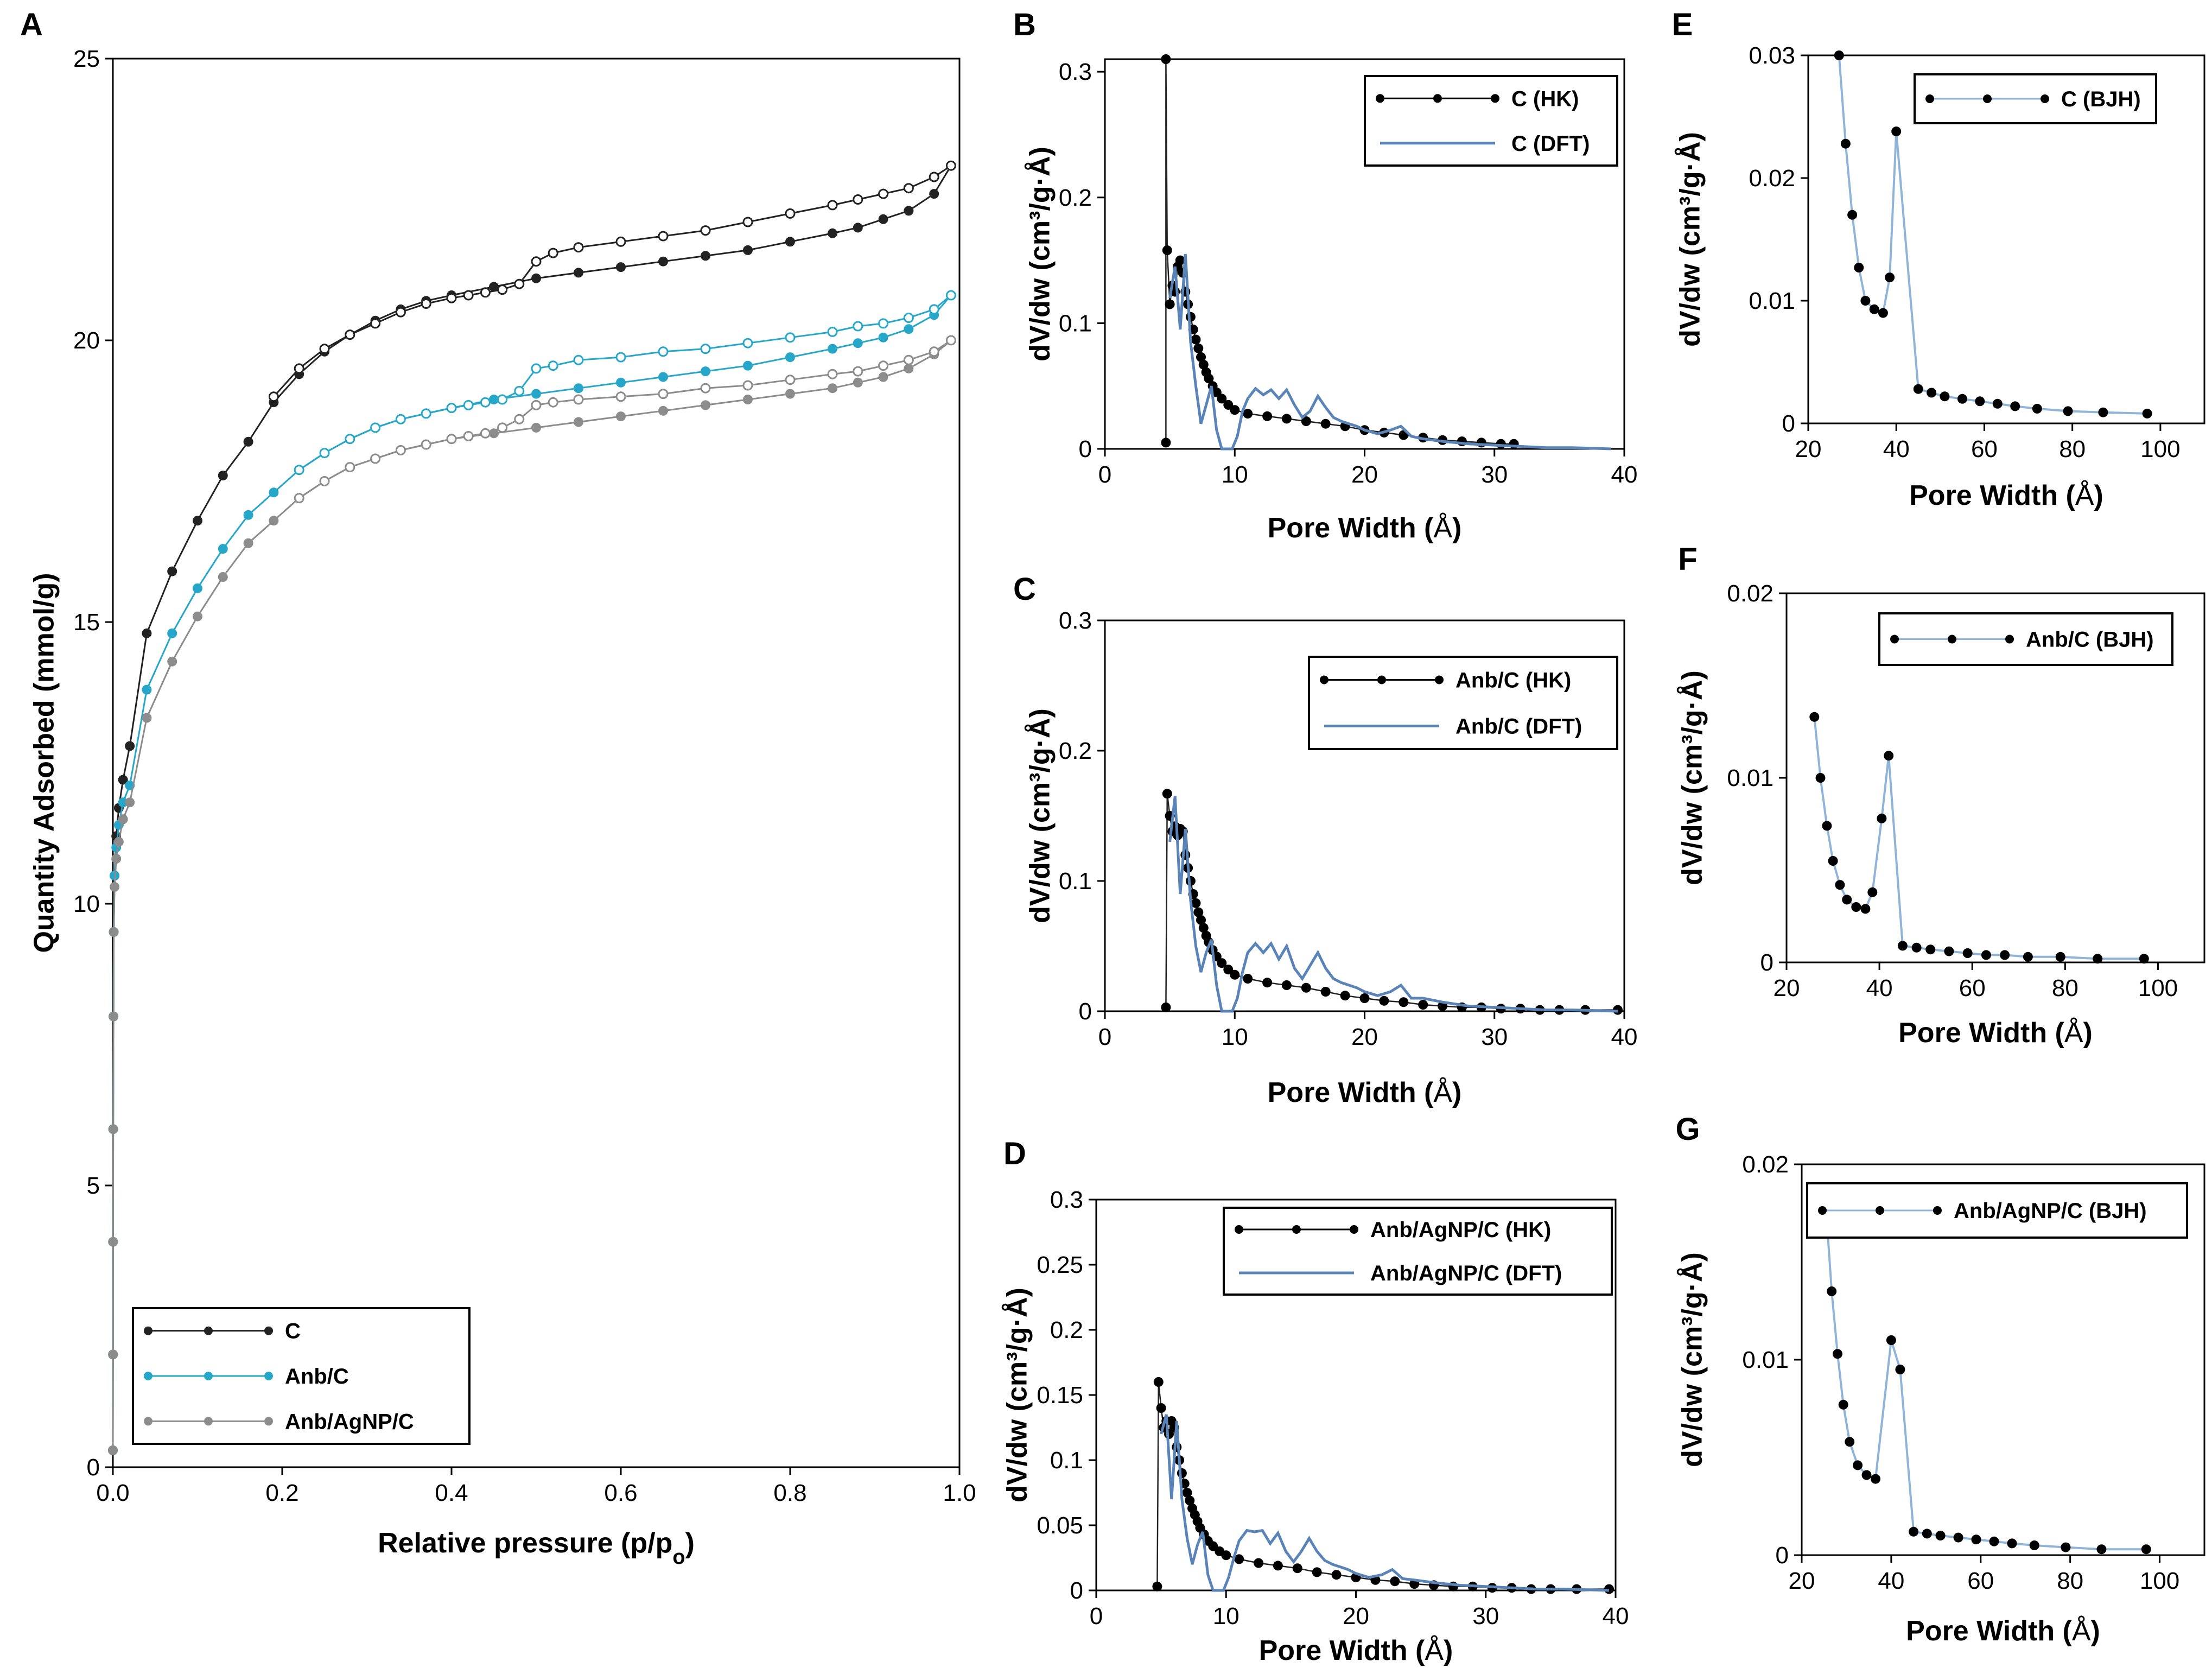 The height and width of the screenshot is (1674, 2212). I want to click on series-anb-c-bjh-, so click(1979, 838).